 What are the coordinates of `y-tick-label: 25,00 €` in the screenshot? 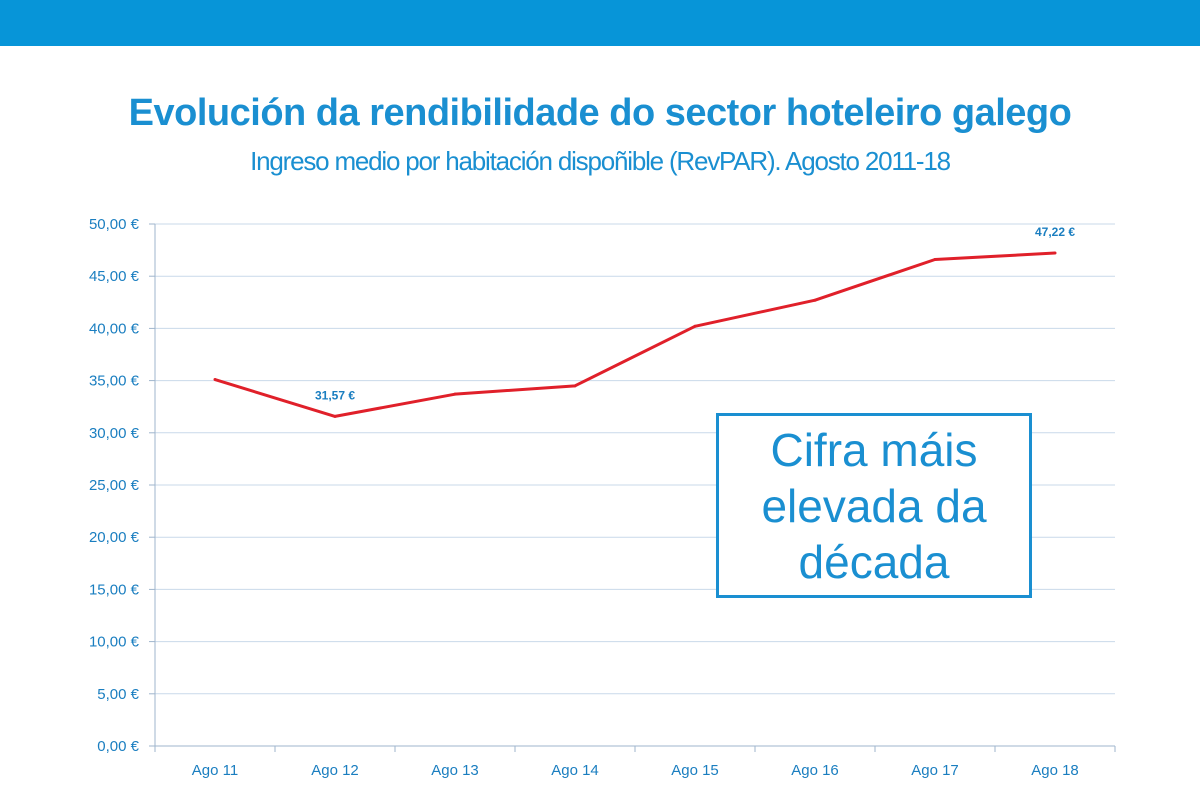 It's located at (114, 485).